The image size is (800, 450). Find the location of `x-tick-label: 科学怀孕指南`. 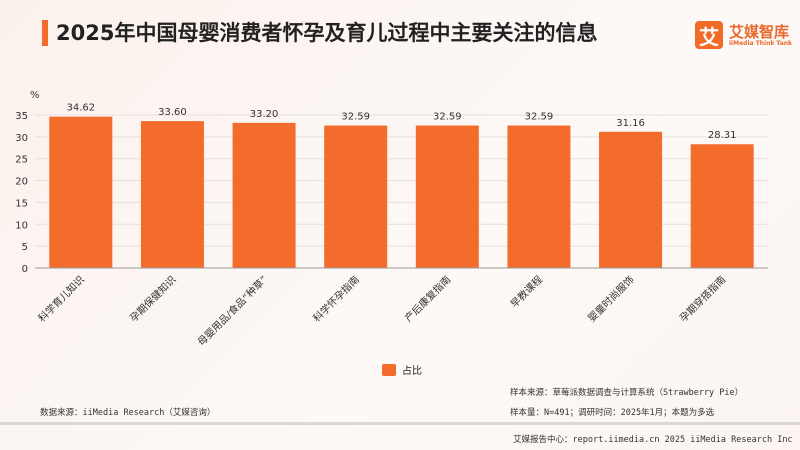

x-tick-label: 科学怀孕指南 is located at coordinates (336, 299).